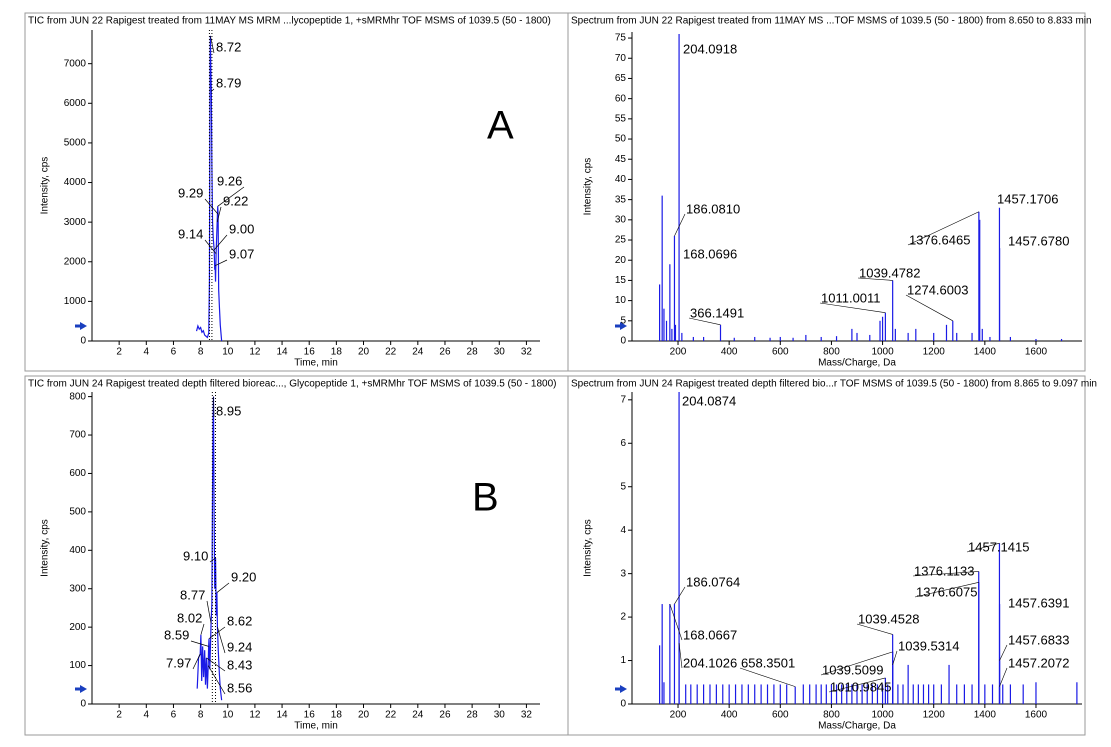 This screenshot has height=747, width=1111. What do you see at coordinates (678, 715) in the screenshot?
I see `x-tick-label: 200` at bounding box center [678, 715].